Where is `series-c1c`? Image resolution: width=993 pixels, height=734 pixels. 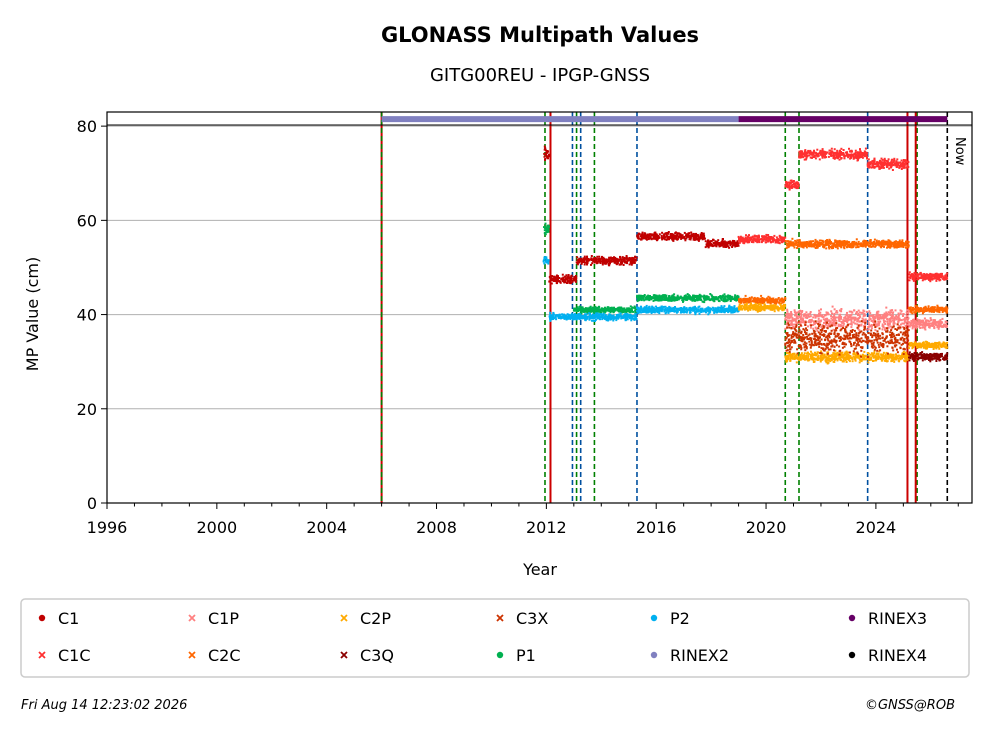 series-c1c is located at coordinates (843, 215).